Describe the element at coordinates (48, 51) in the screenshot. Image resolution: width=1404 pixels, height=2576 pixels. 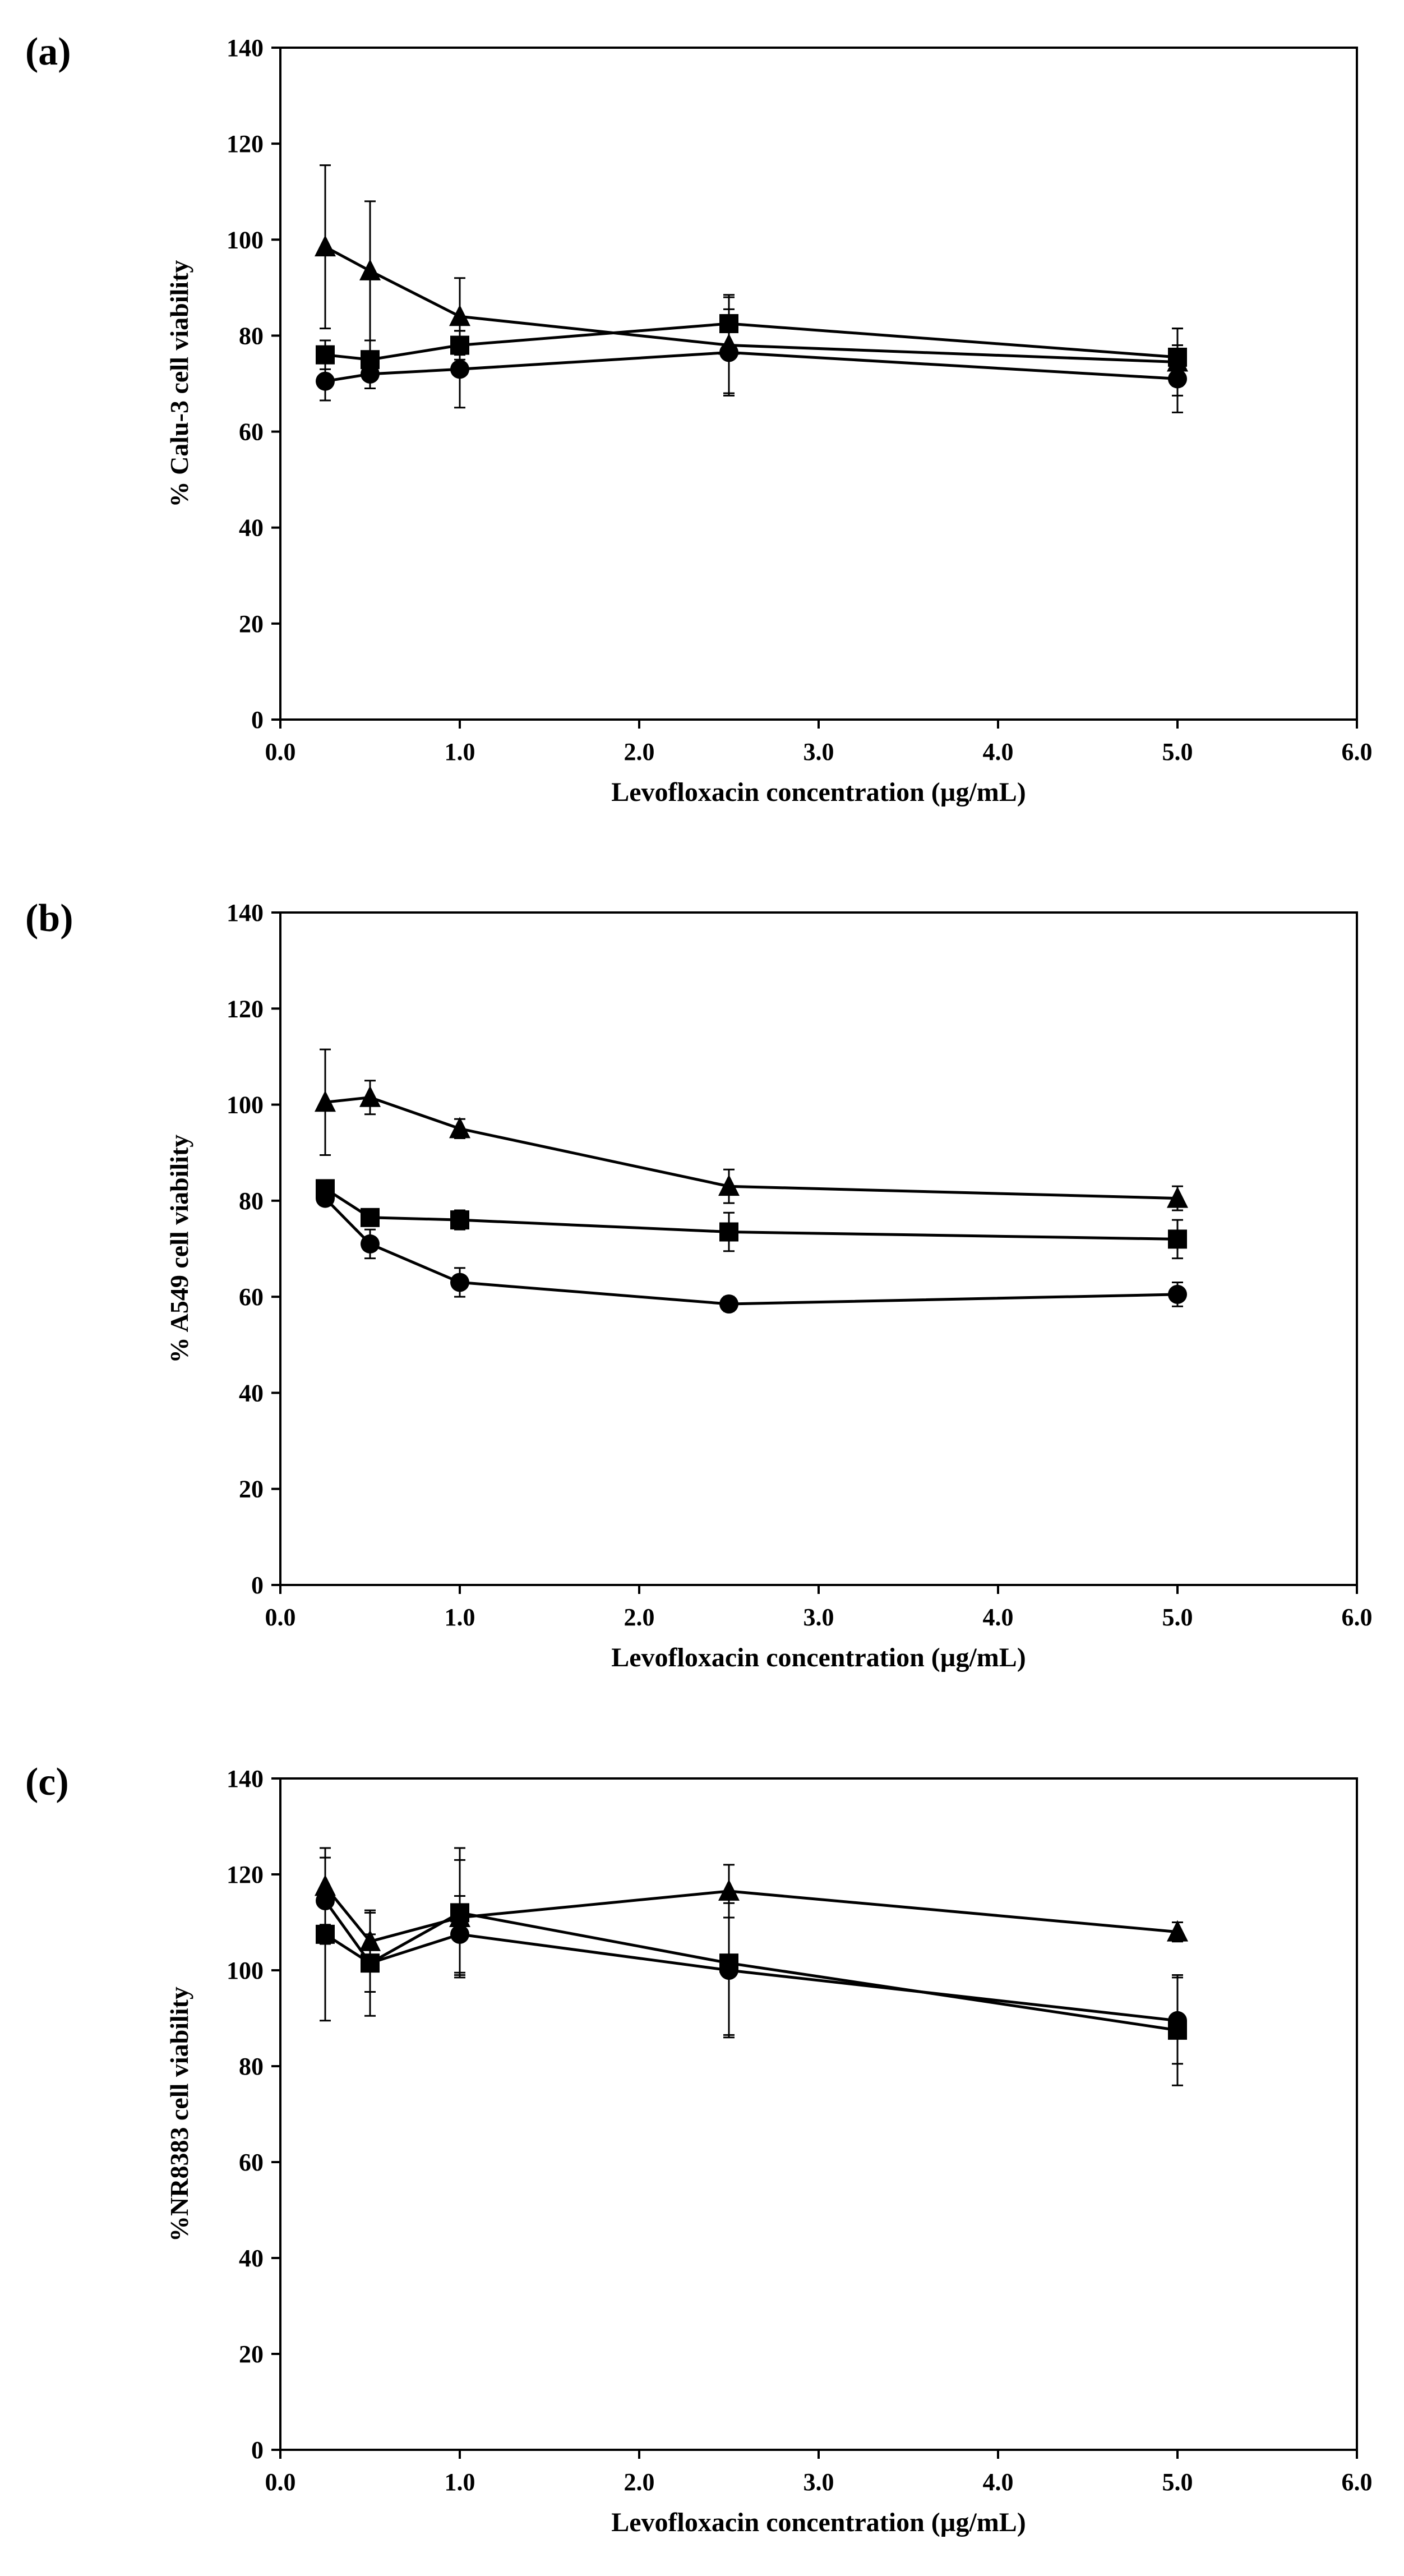
I see `panel-label: (a)` at that location.